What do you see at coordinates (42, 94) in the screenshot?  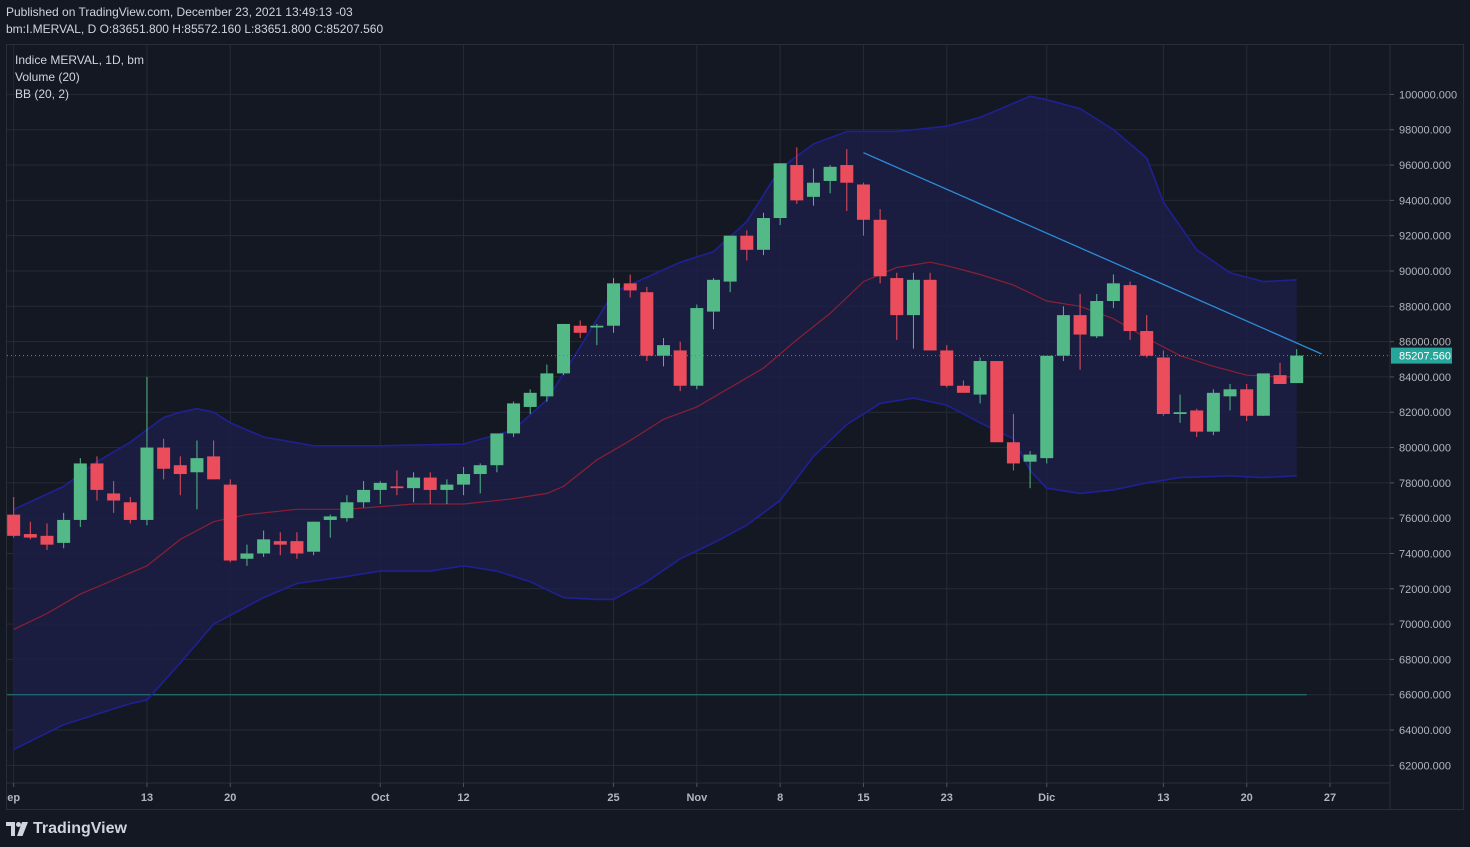 I see `legend-bb: BB (20, 2)` at bounding box center [42, 94].